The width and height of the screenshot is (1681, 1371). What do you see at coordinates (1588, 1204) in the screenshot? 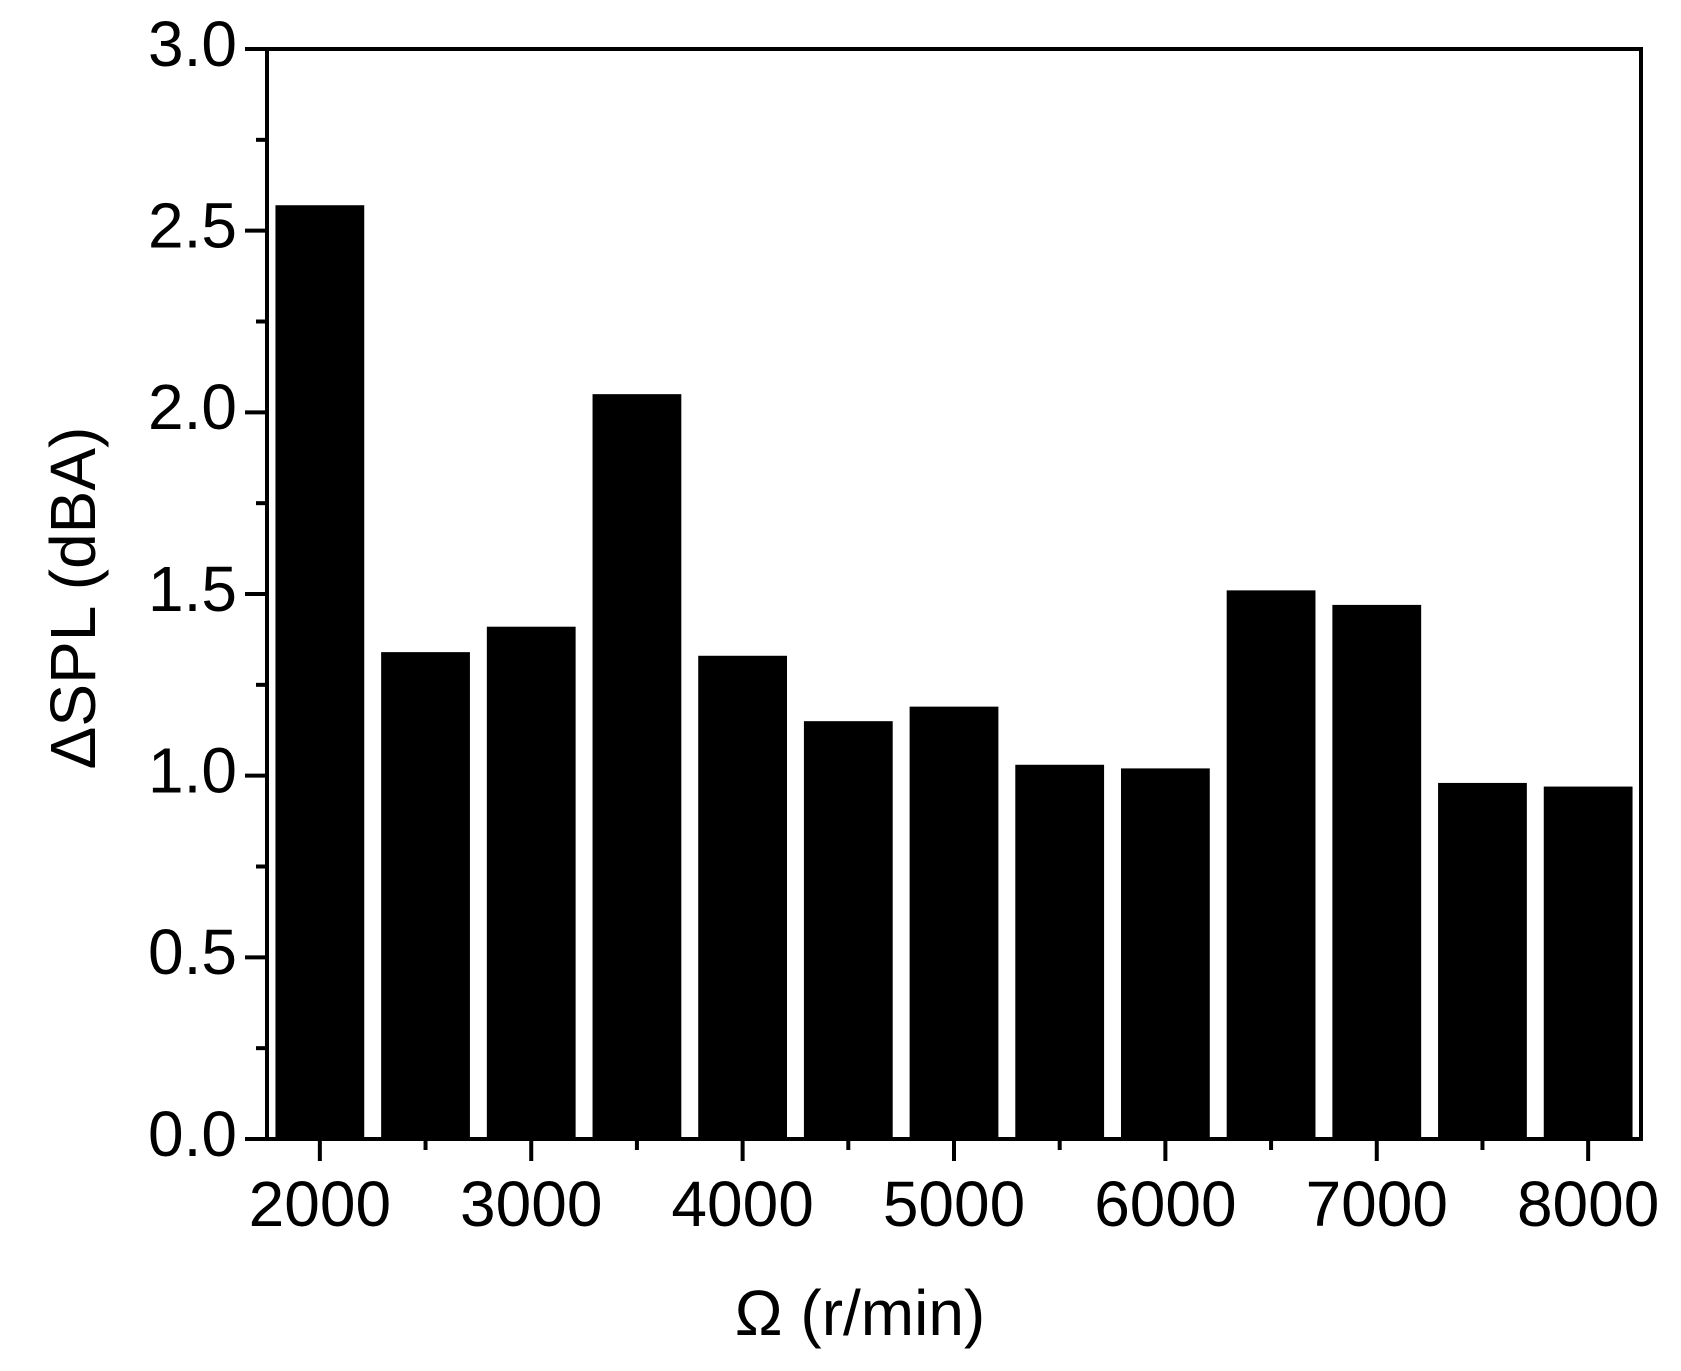
I see `x-tick-label: 8000` at bounding box center [1588, 1204].